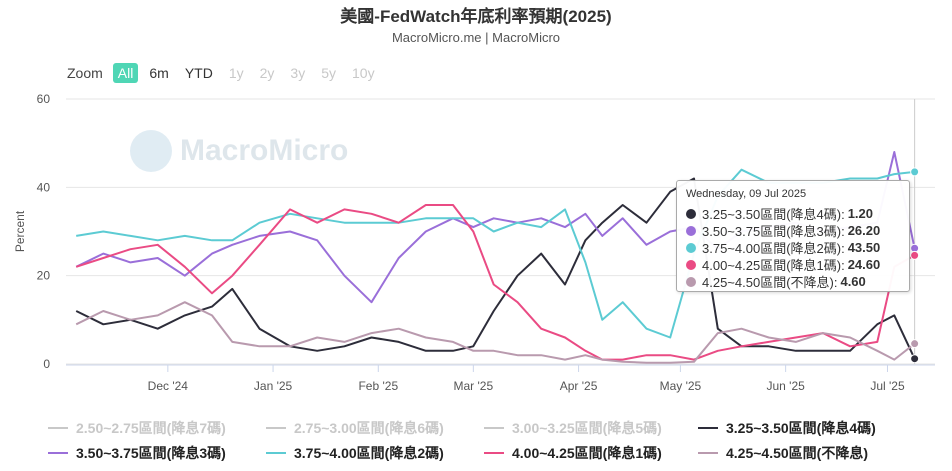  Describe the element at coordinates (369, 428) in the screenshot. I see `legend-label: 2.75~3.00區間(降息6碼)` at that location.